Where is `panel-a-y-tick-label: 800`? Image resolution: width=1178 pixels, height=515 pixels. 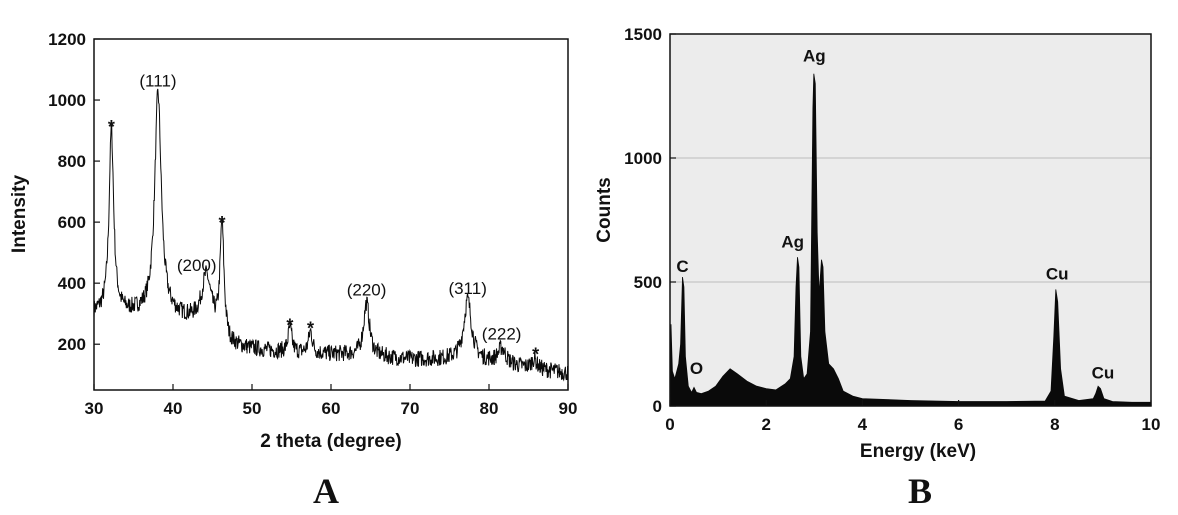 panel-a-y-tick-label: 800 is located at coordinates (72, 161).